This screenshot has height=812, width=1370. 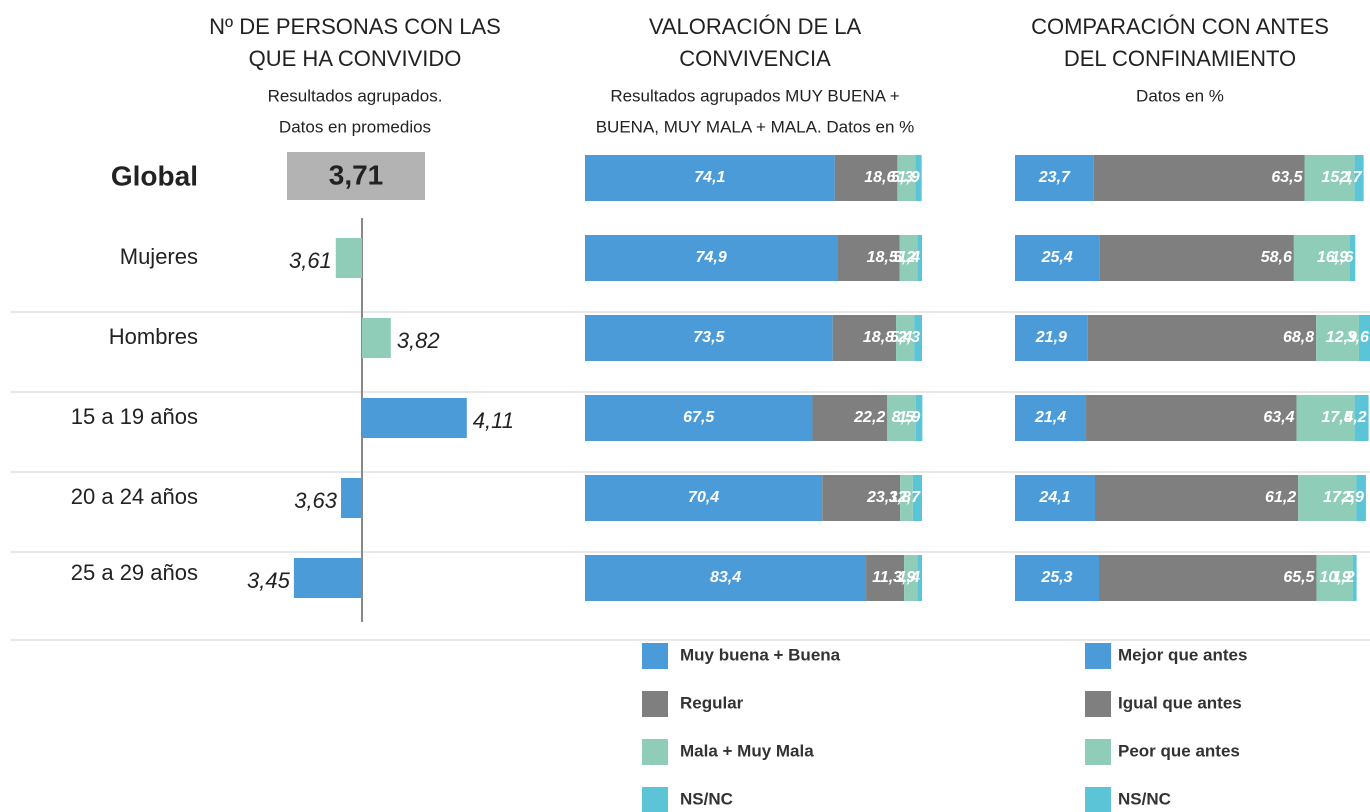 I want to click on segment-label: 70,4, so click(x=703, y=497).